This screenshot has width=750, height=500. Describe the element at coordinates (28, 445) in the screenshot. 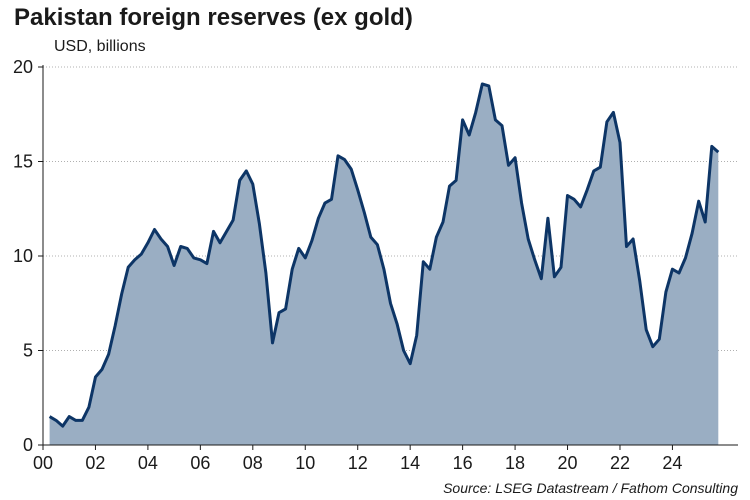

I see `y-tick-label: 0` at that location.